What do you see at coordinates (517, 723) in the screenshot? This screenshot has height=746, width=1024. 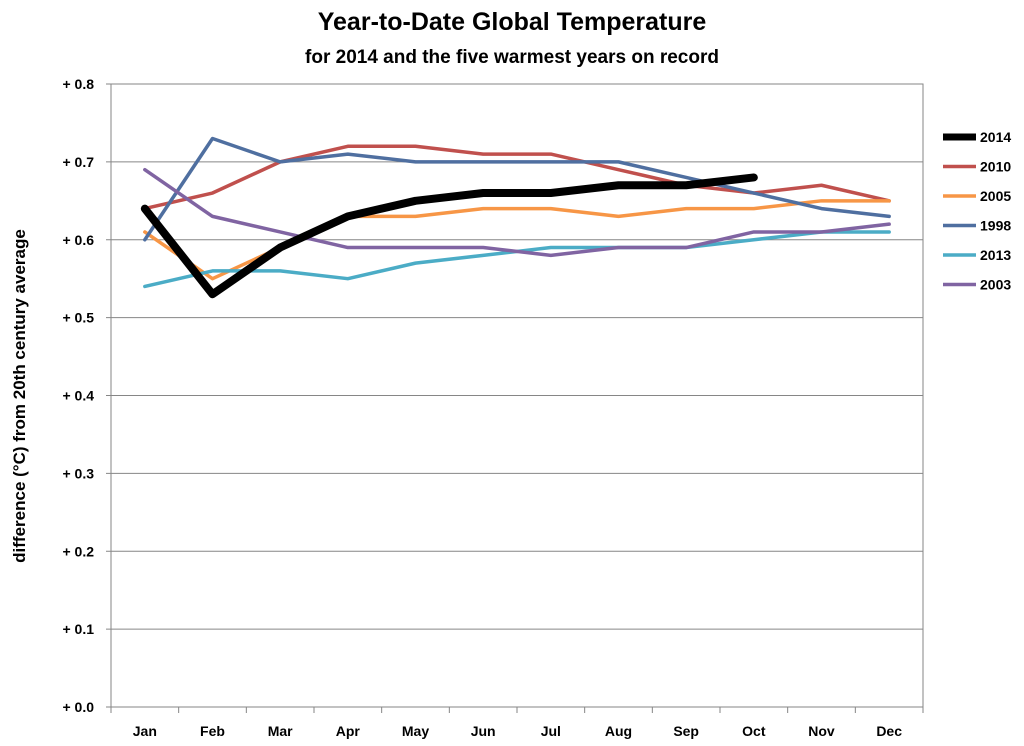 I see `x-axis-ticks: Jan Feb Mar Apr May Jun Jul Aug Sep Oct Nov Dec` at bounding box center [517, 723].